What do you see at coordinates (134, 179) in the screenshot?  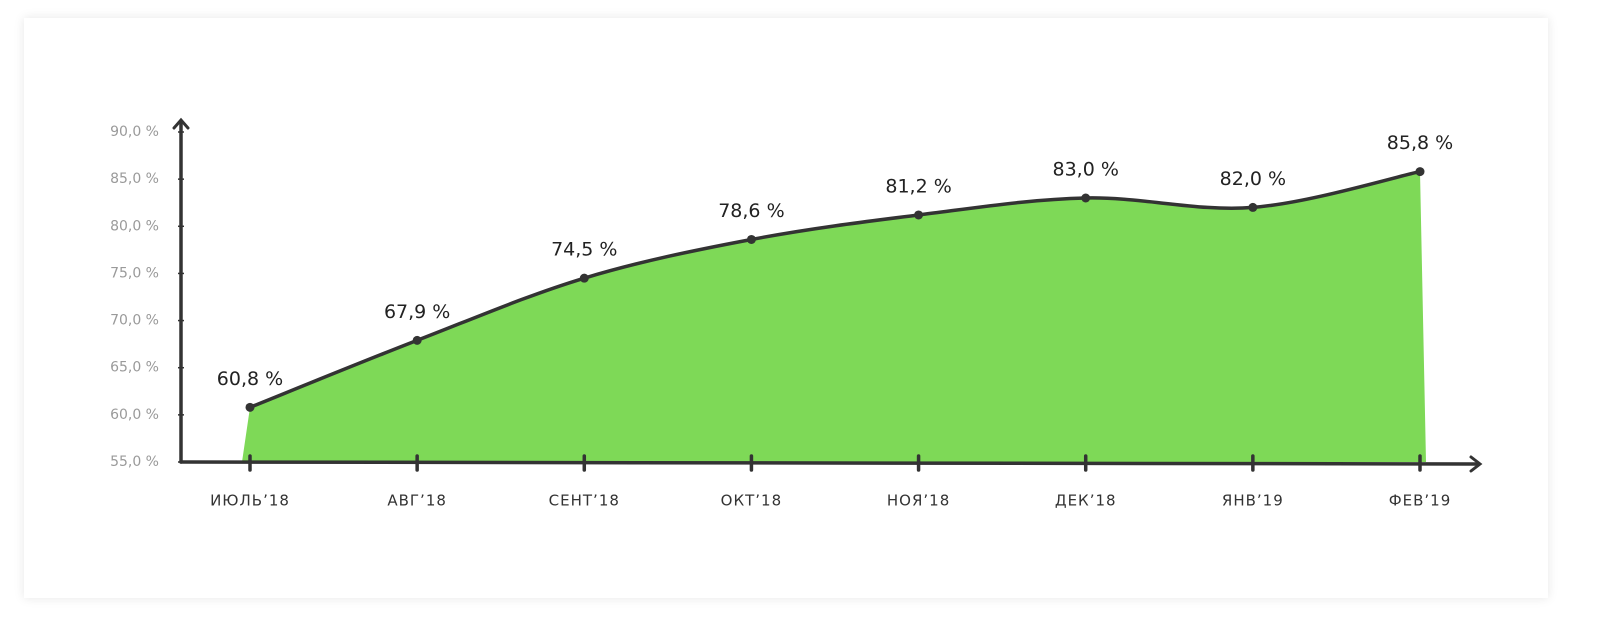 I see `y-tick-label: 85,0 %` at bounding box center [134, 179].